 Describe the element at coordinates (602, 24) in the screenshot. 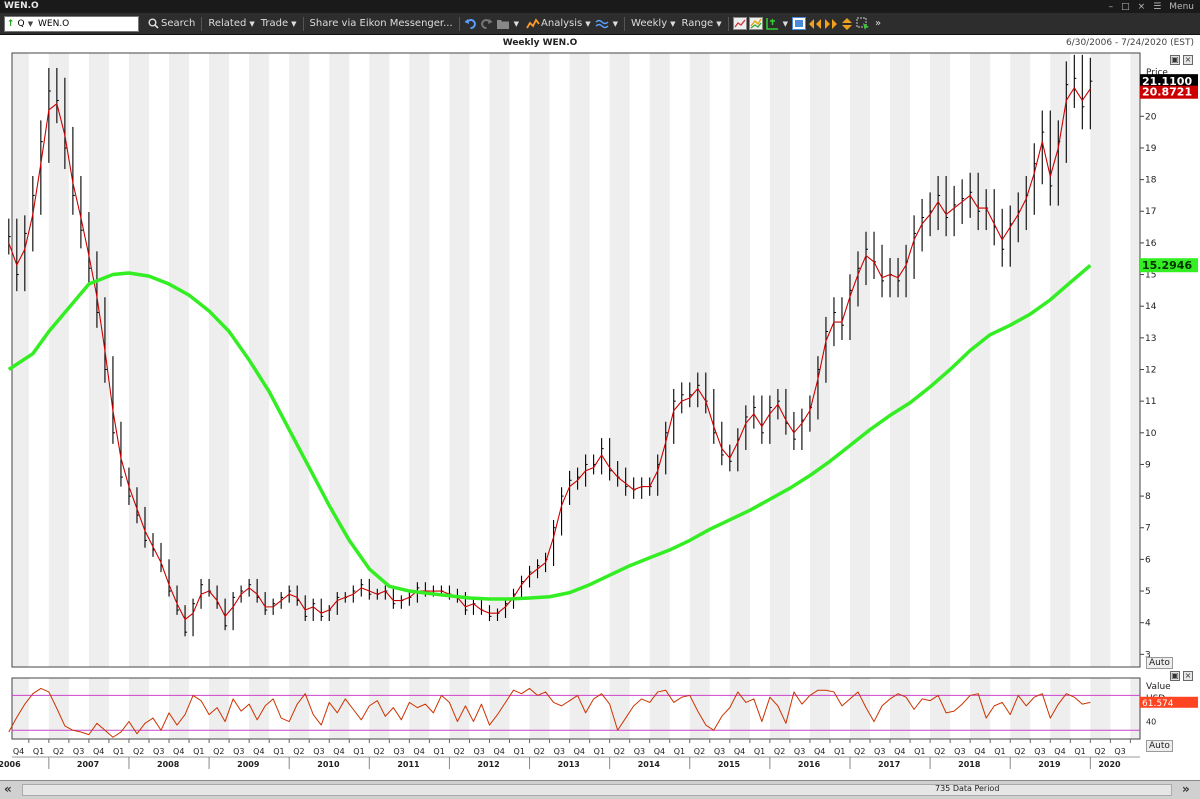

I see `wave-icon` at that location.